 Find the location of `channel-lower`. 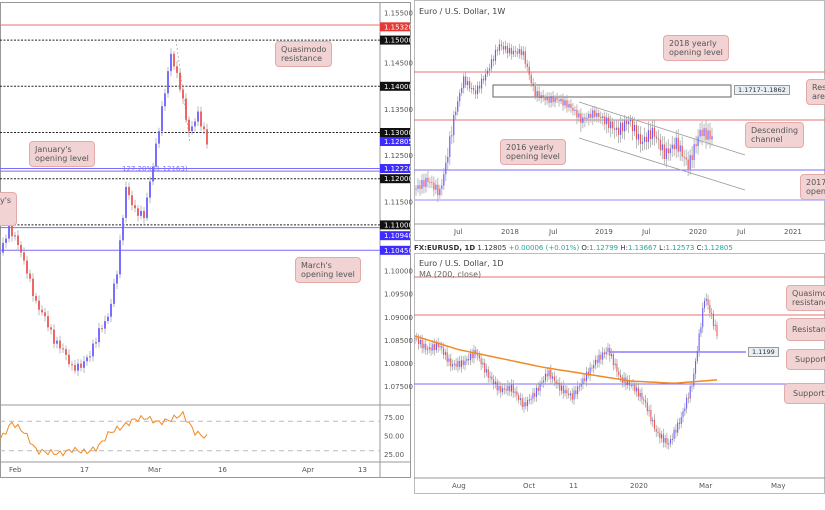

channel-lower is located at coordinates (662, 164).